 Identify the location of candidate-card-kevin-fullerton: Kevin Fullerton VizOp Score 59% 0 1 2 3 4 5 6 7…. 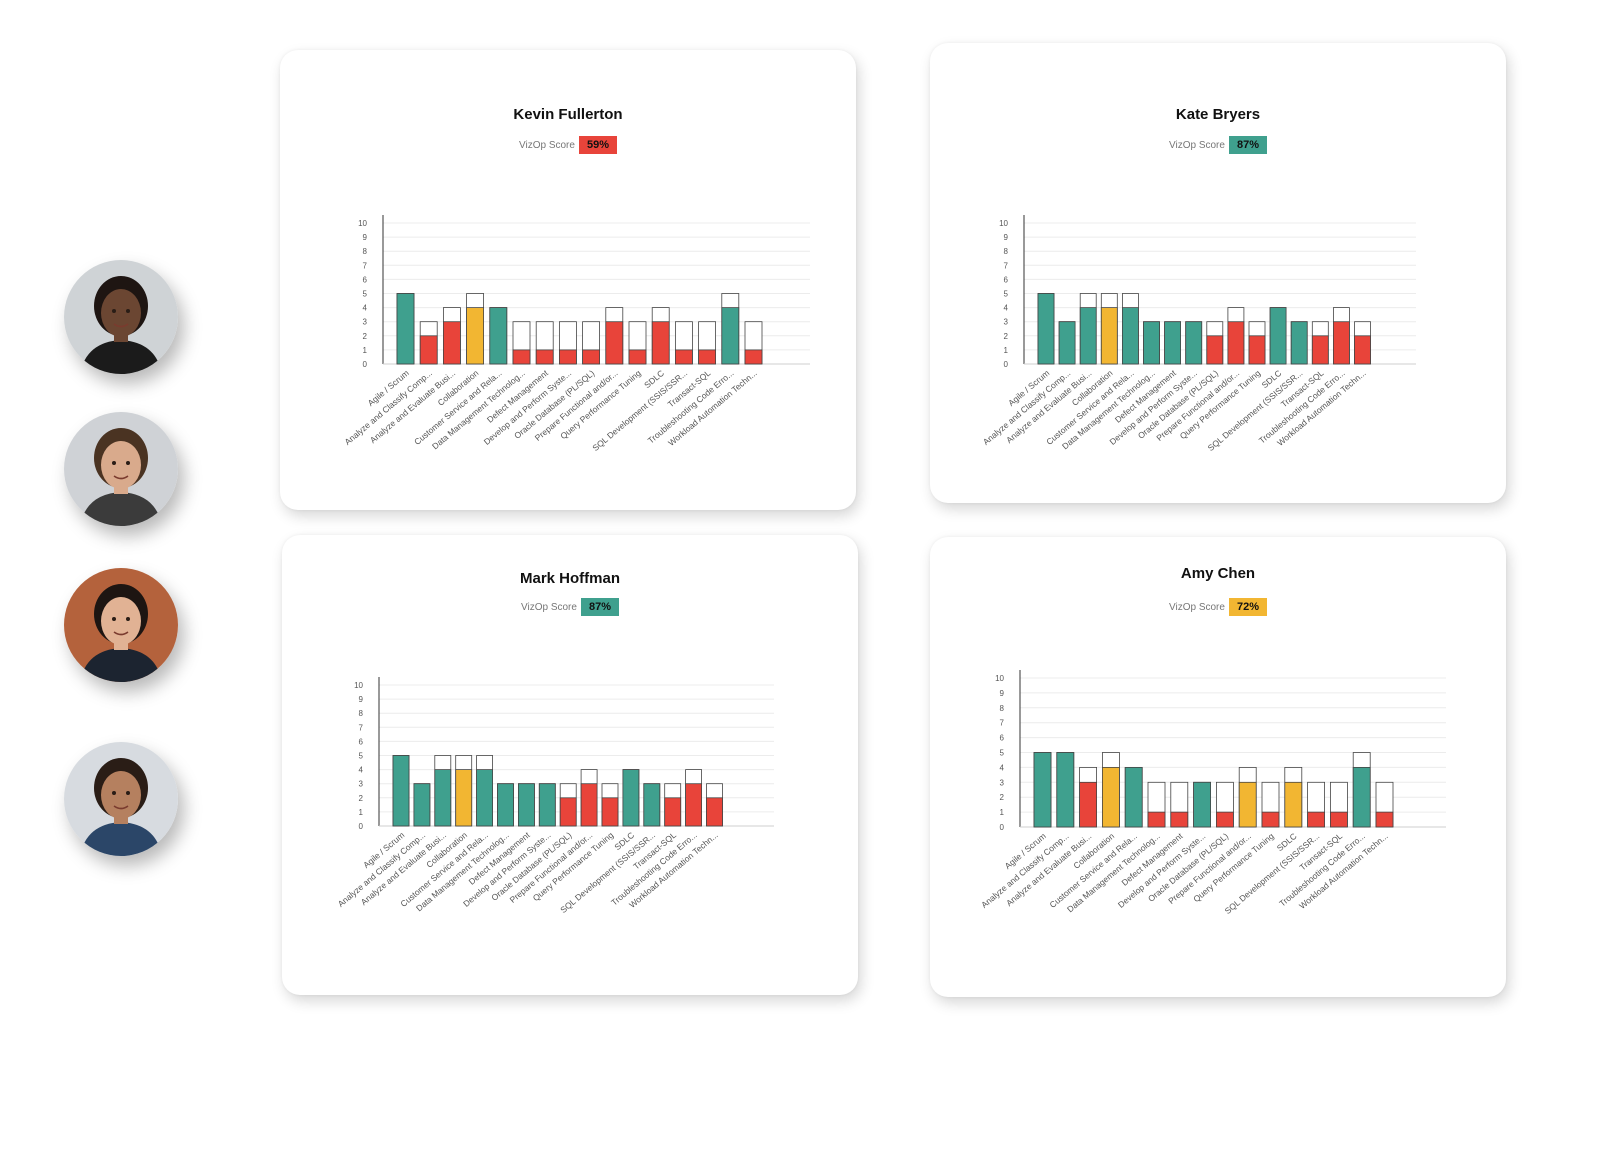
(568, 280).